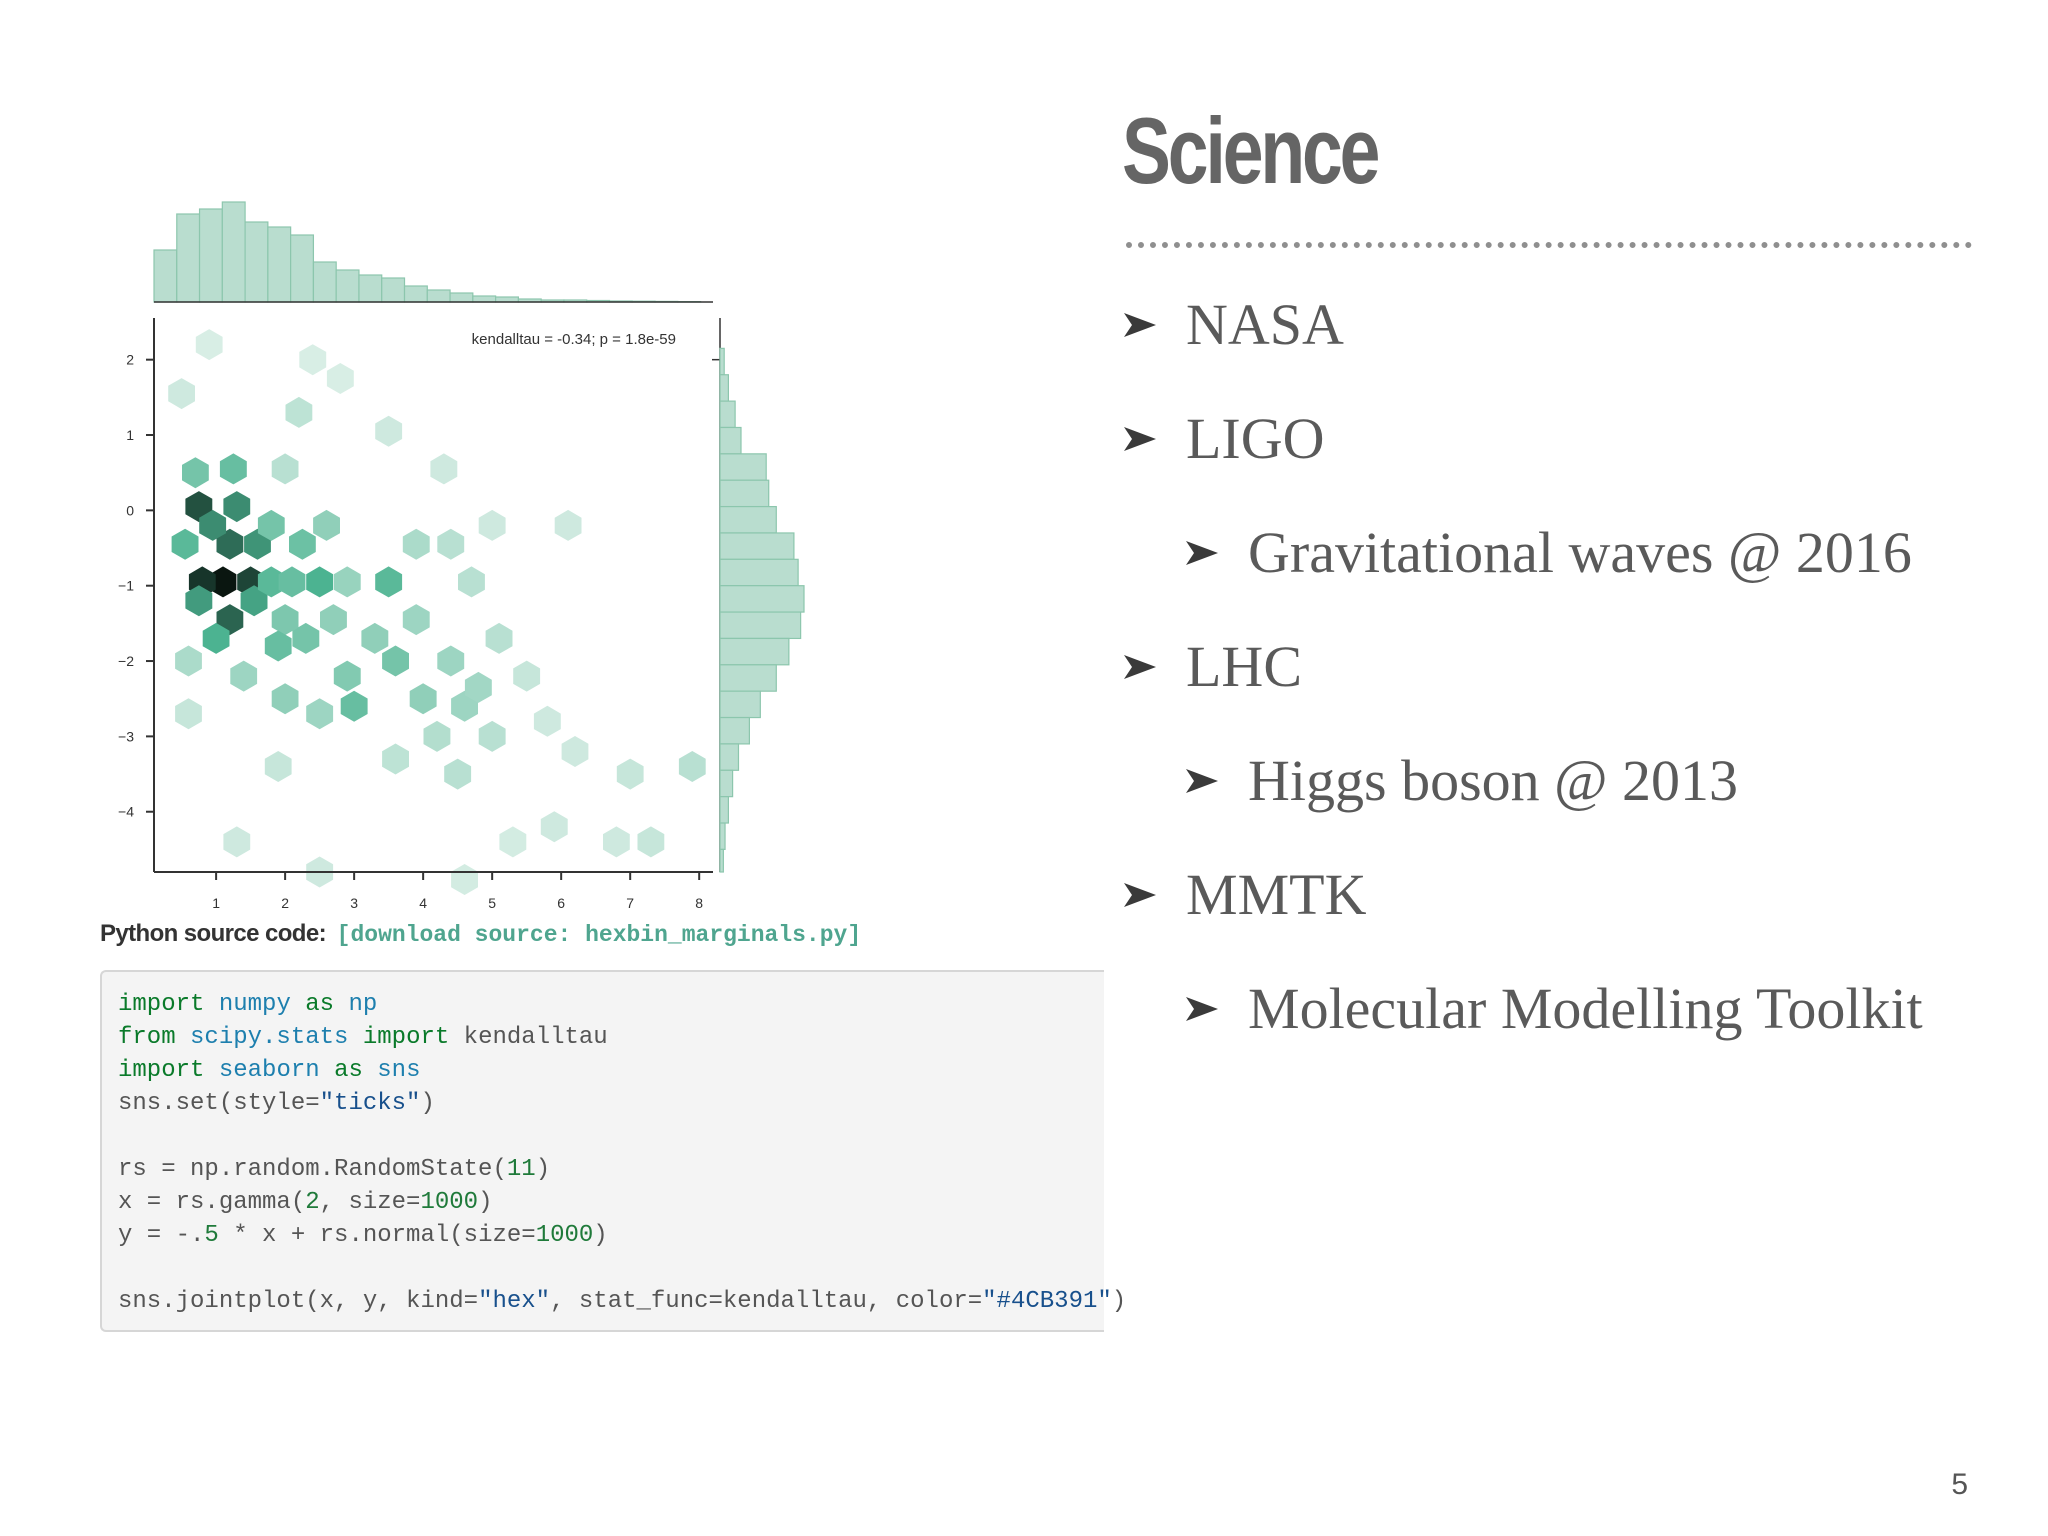  I want to click on code-line: x = rs.gamma(2, size=1000), so click(305, 1202).